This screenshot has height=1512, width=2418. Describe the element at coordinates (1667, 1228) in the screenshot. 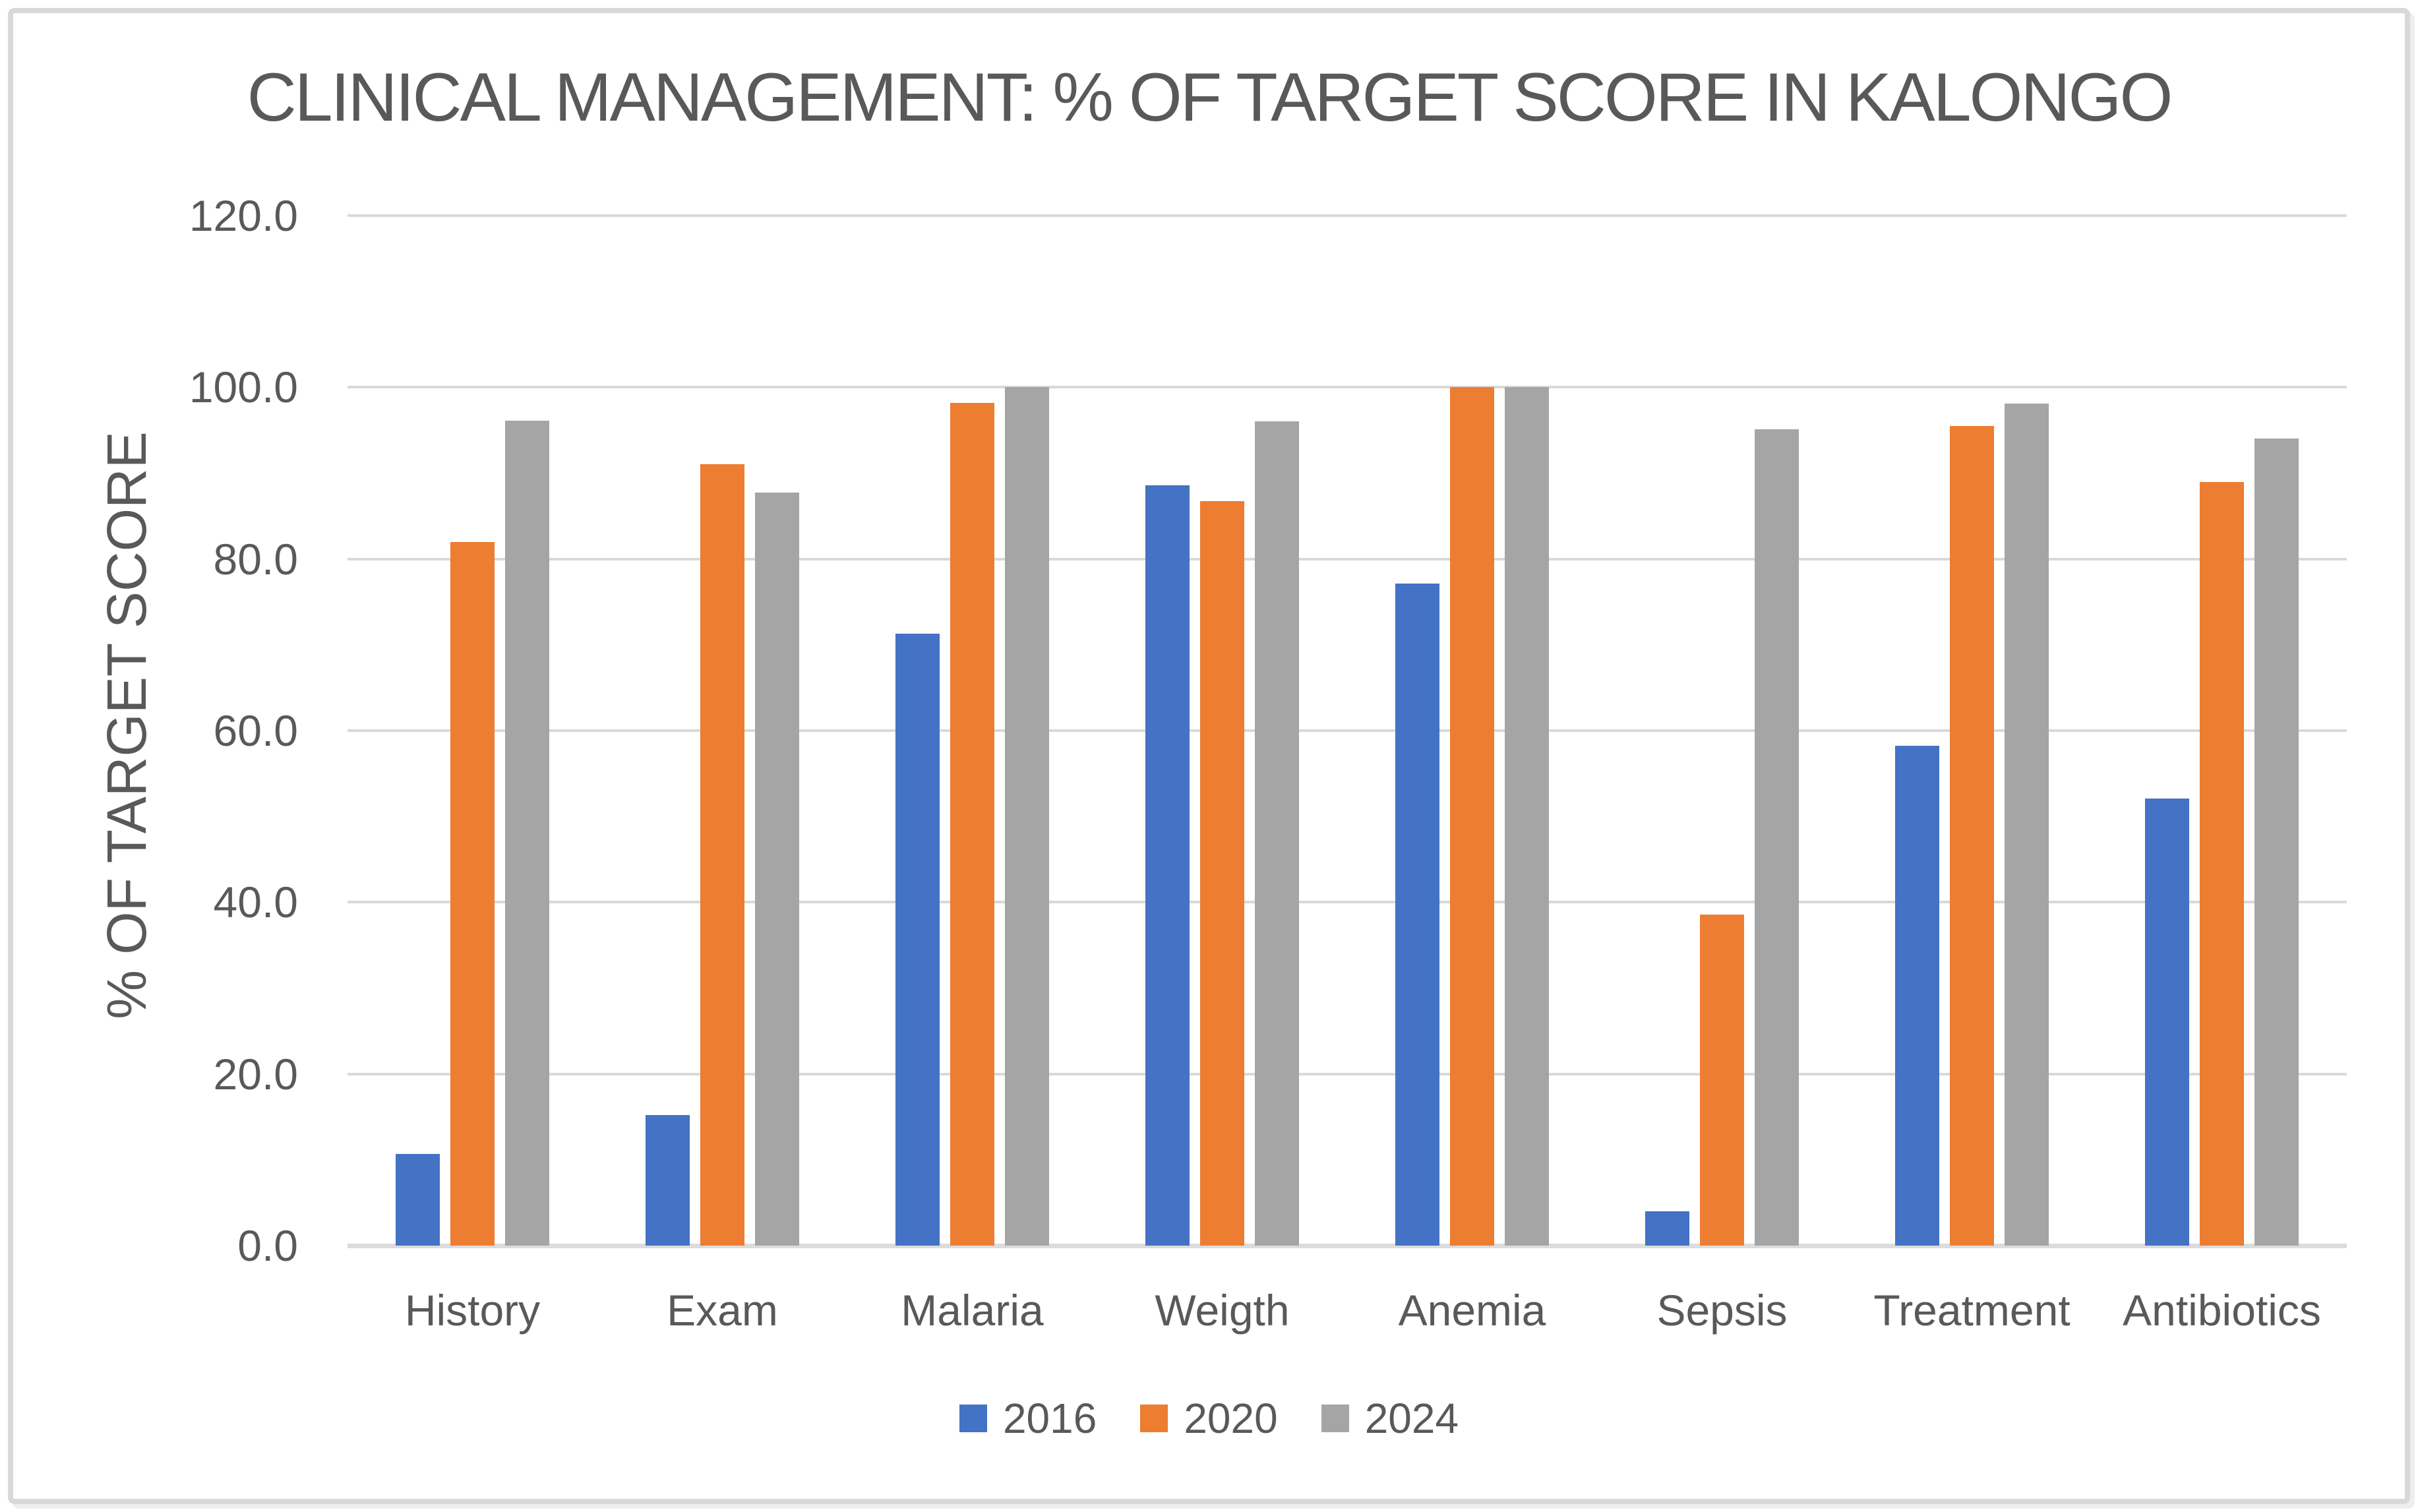

I see `bar-2016-sepsis` at that location.